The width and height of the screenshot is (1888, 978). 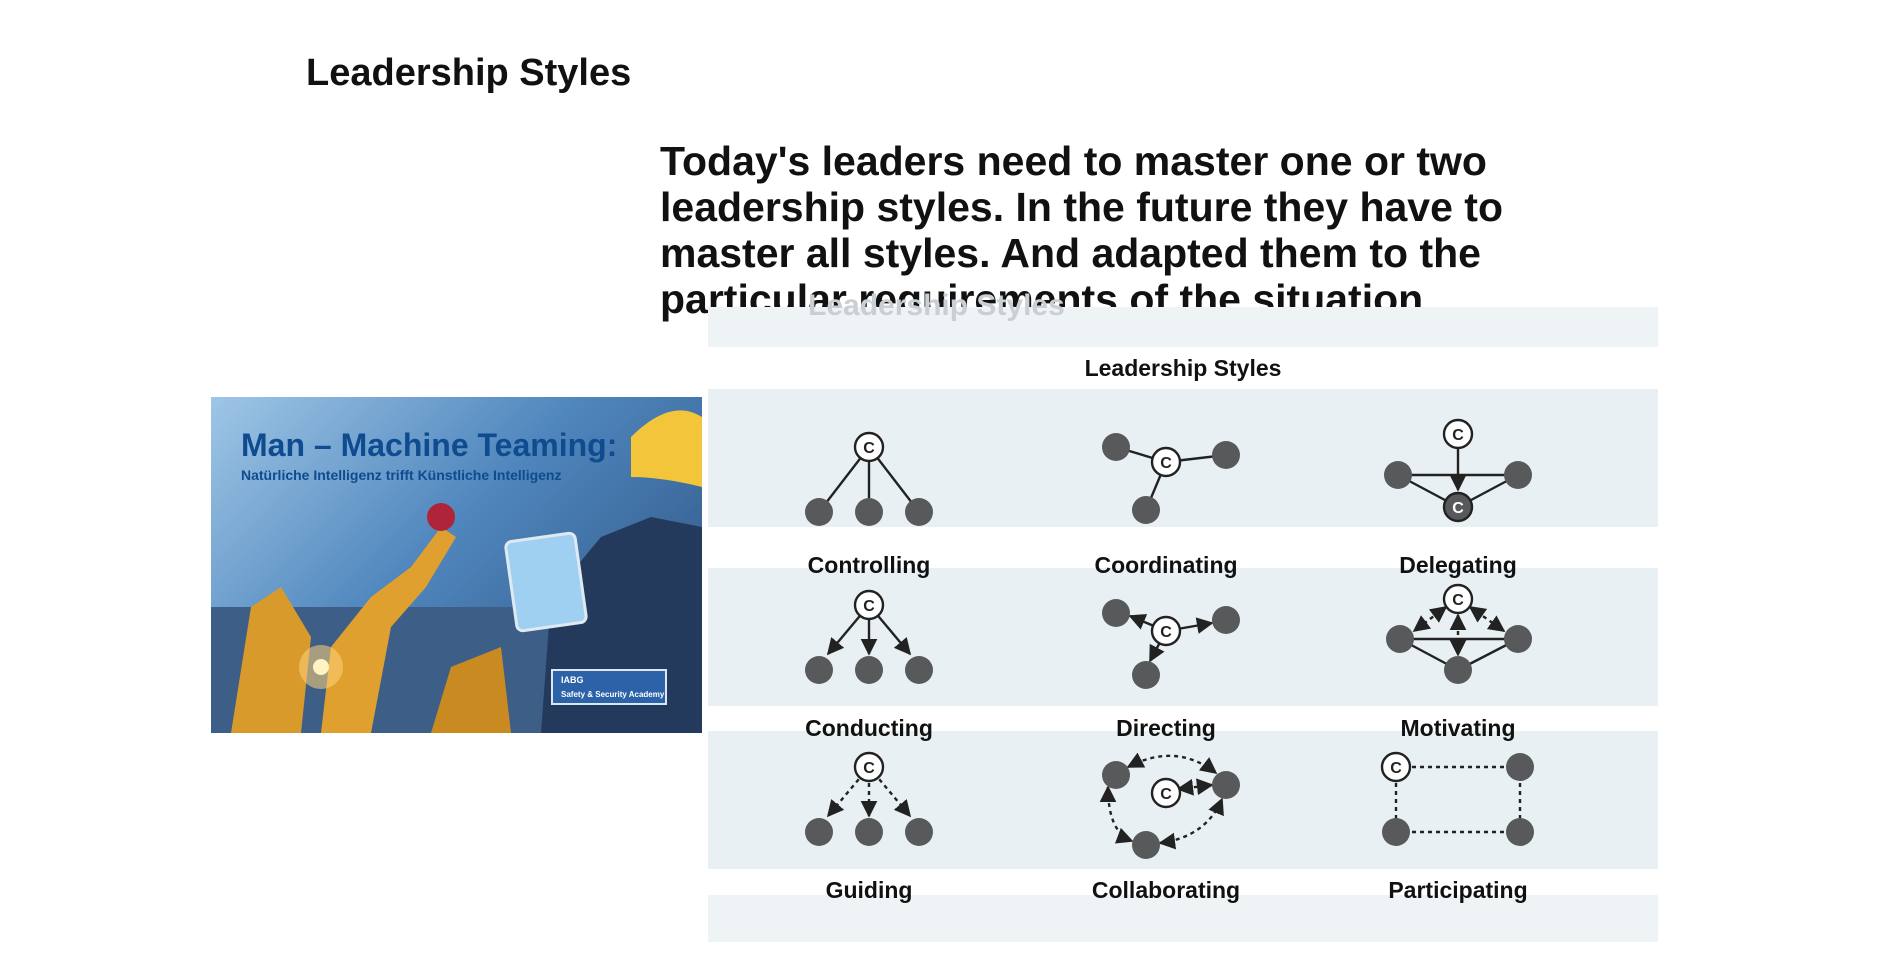 I want to click on directing-style-icon: C, so click(x=1171, y=644).